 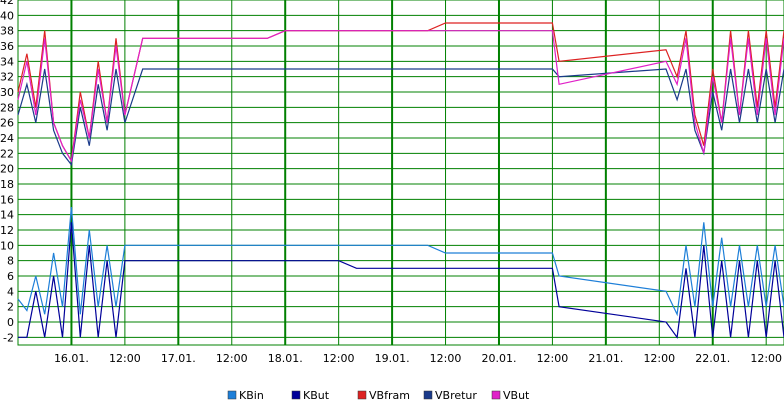 What do you see at coordinates (7, 15) in the screenshot?
I see `y-tick-label: 40` at bounding box center [7, 15].